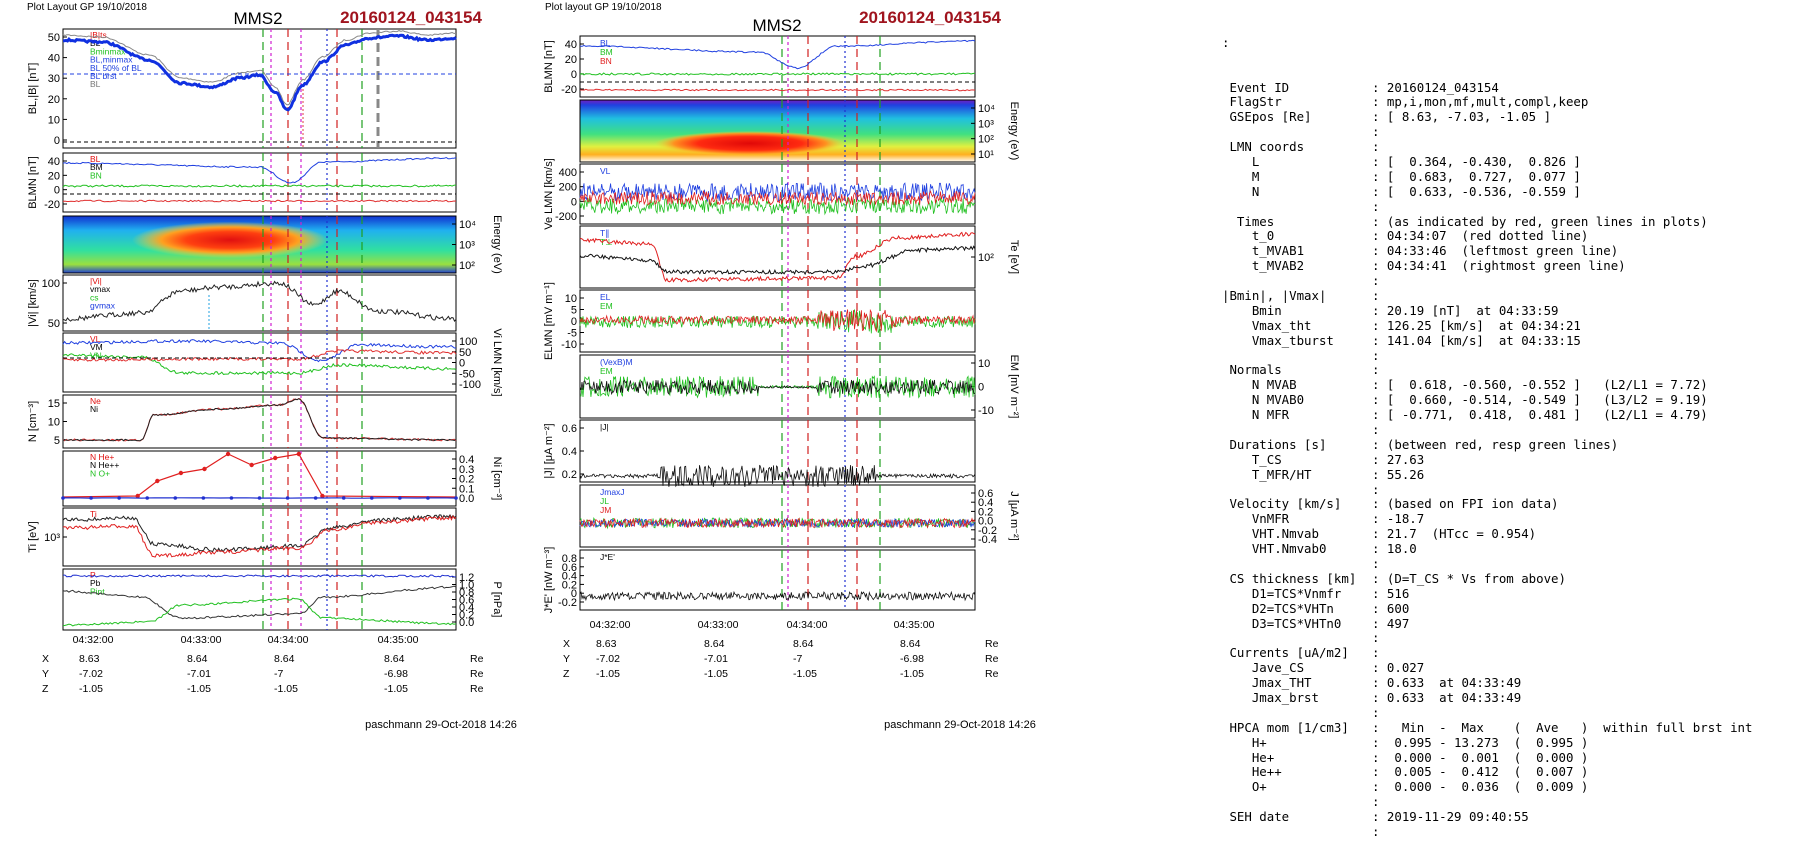 This screenshot has height=855, width=1804. What do you see at coordinates (914, 625) in the screenshot?
I see `right-time-tick: 04:35:00` at bounding box center [914, 625].